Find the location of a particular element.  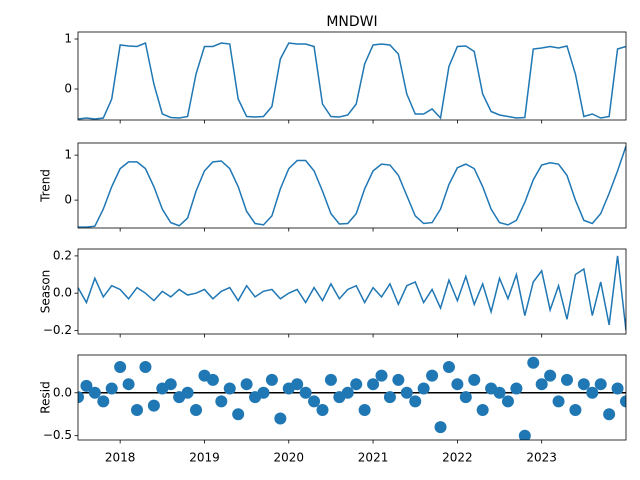

x-tick-label: 2021 is located at coordinates (373, 458).